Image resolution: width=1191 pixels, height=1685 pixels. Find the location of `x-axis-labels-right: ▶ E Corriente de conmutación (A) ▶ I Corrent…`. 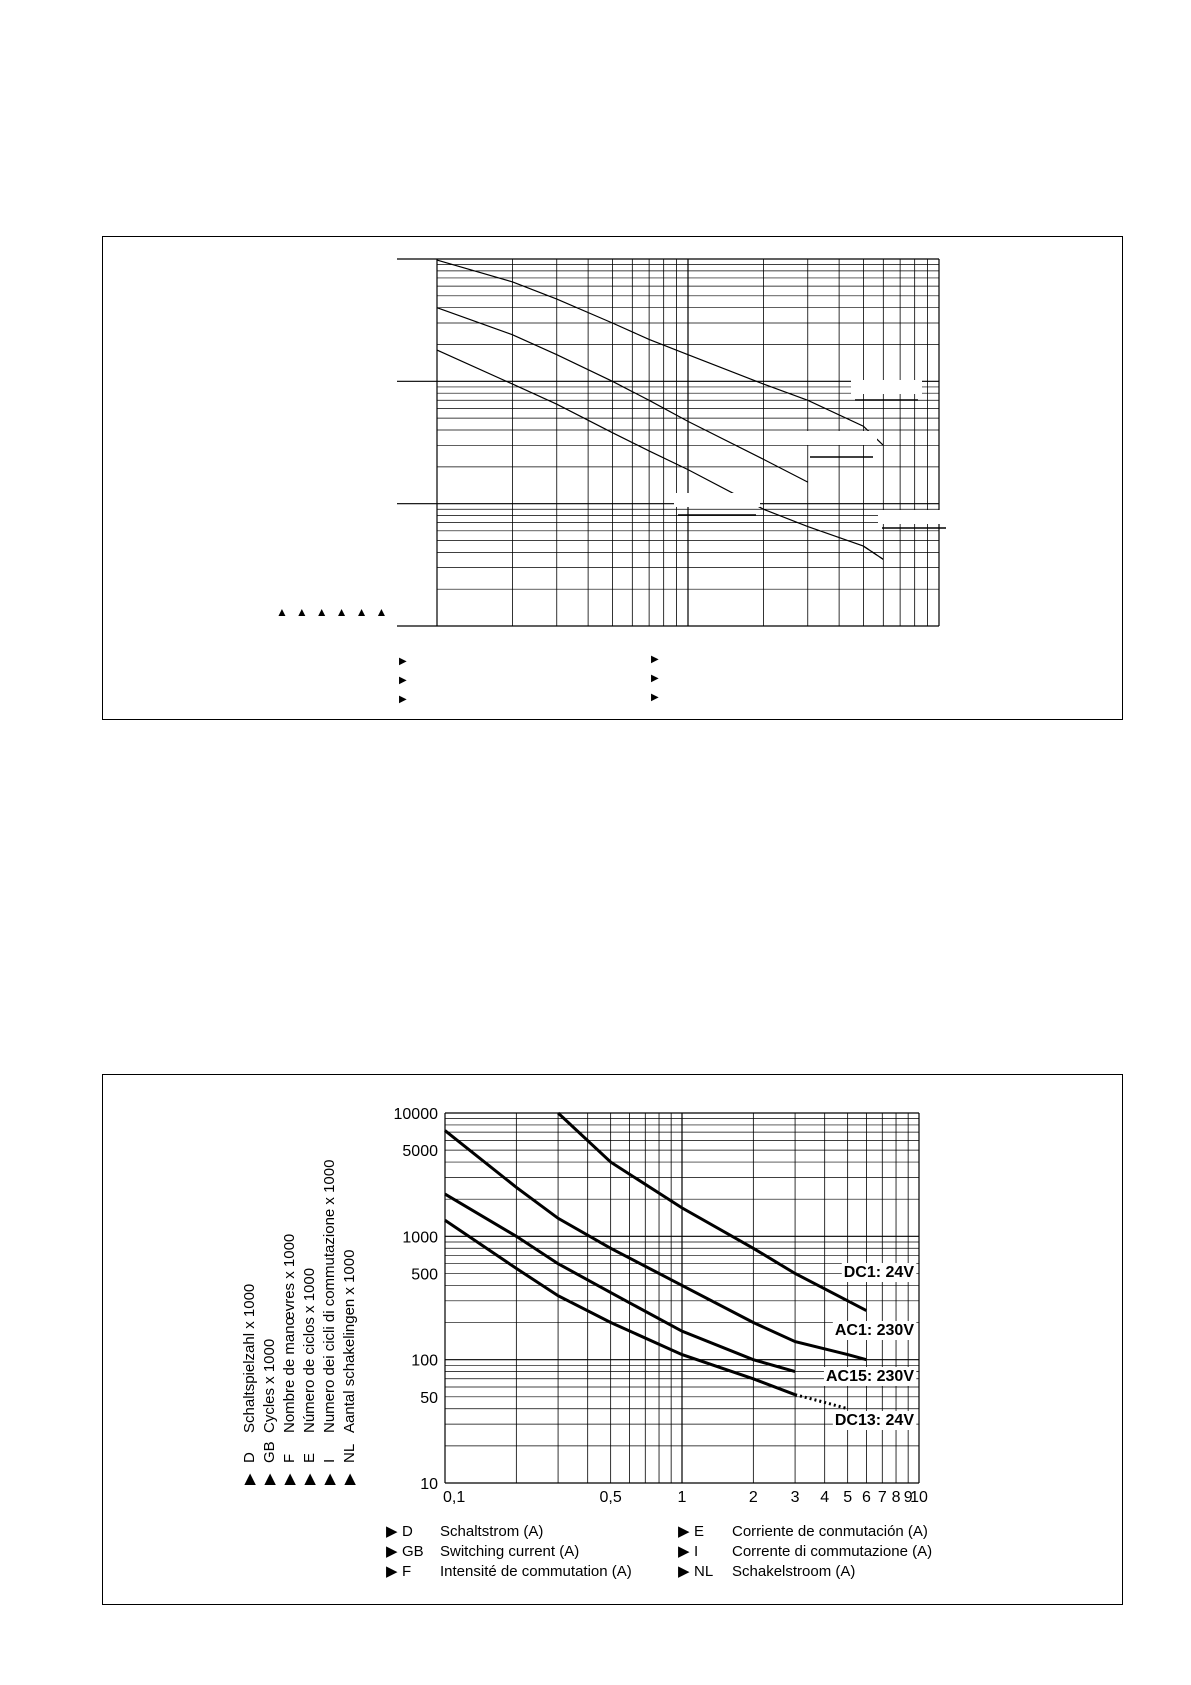

x-axis-labels-right: ▶ E Corriente de conmutación (A) ▶ I Corrent… is located at coordinates (805, 1552).